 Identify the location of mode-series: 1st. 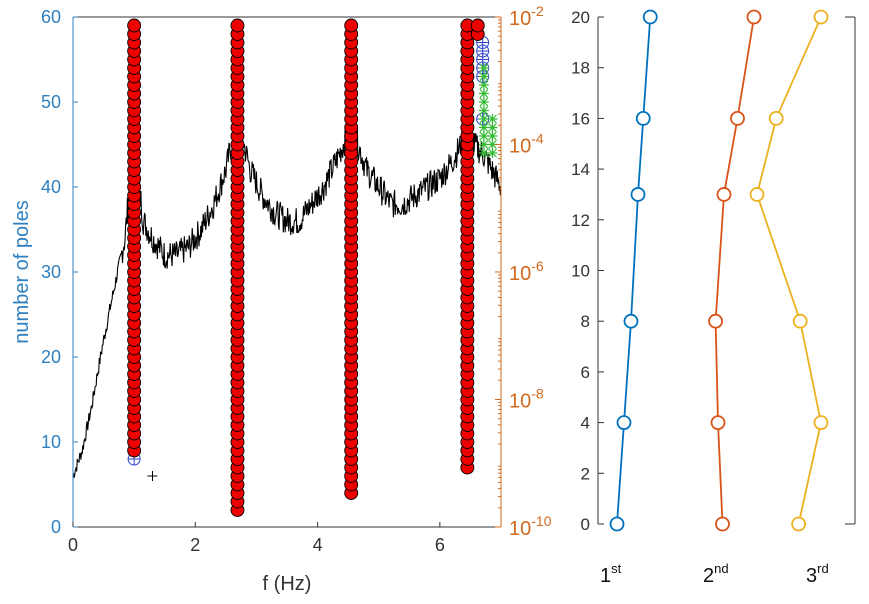
(629, 298).